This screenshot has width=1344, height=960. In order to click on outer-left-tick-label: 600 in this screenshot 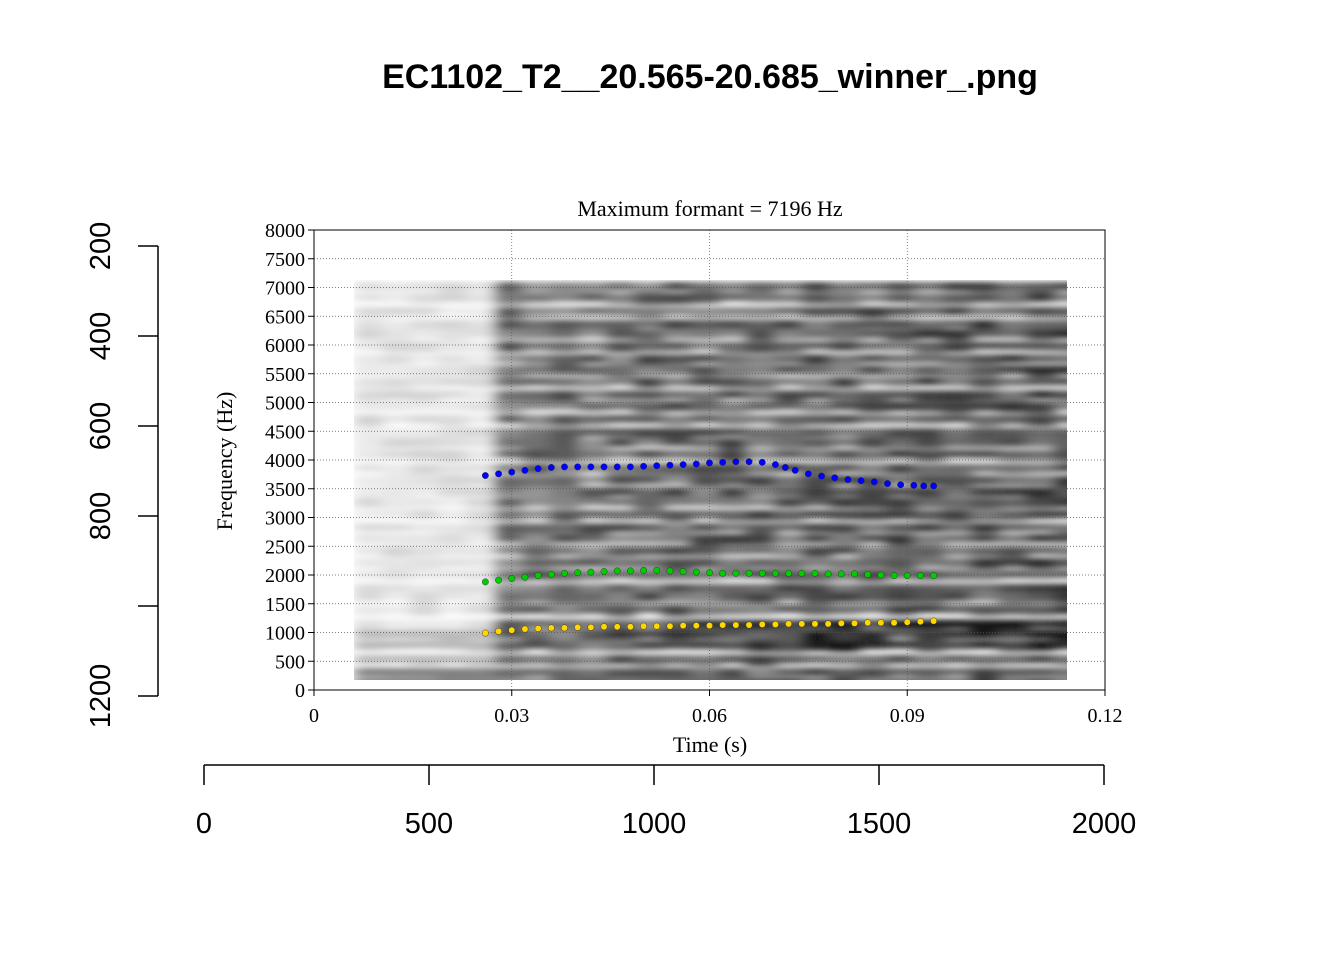, I will do `click(101, 426)`.